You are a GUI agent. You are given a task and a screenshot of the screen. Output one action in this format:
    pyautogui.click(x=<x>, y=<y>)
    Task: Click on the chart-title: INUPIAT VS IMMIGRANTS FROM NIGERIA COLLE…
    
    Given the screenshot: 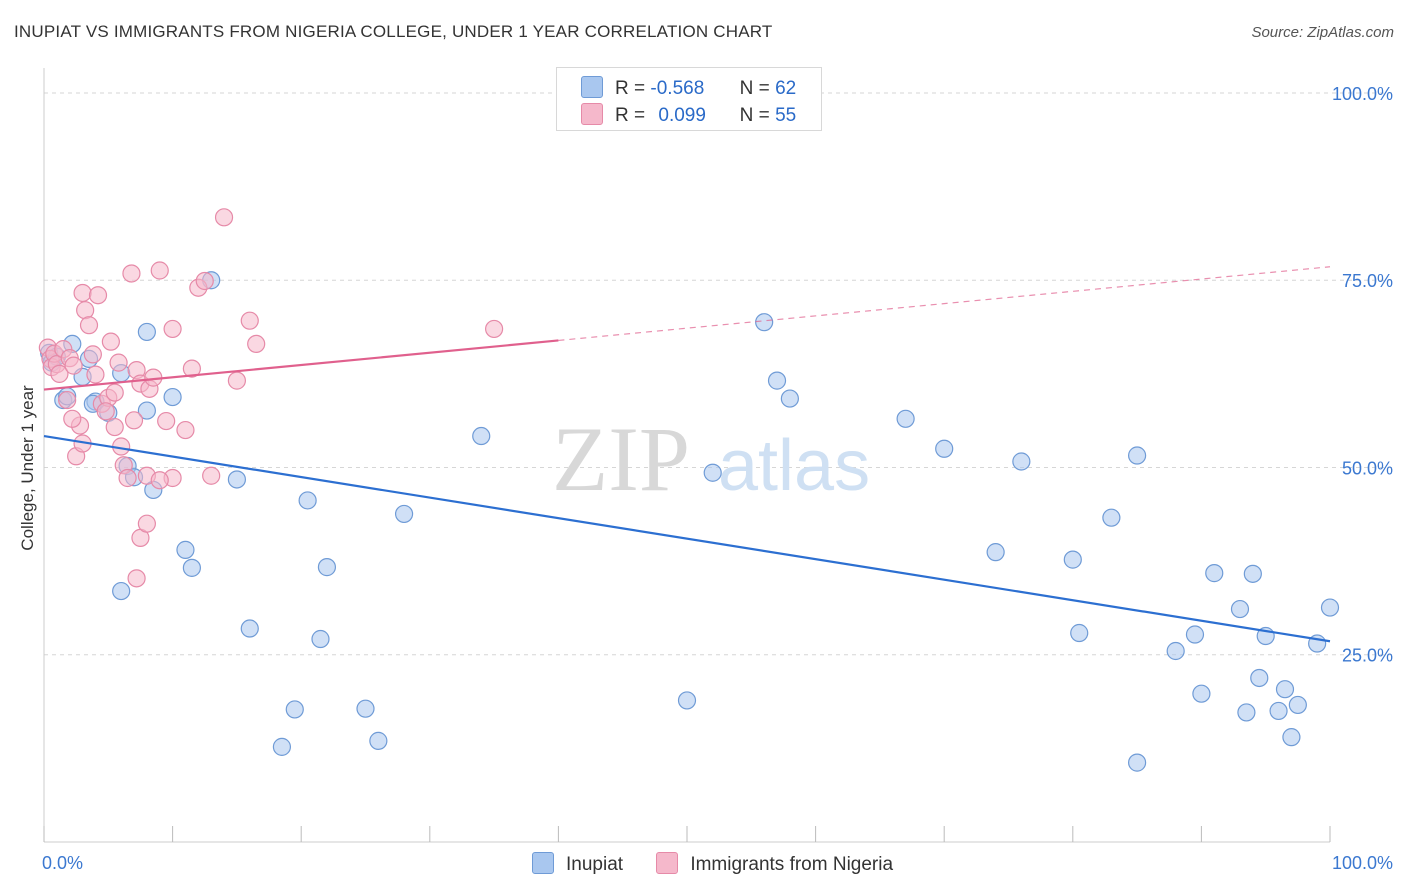 What is the action you would take?
    pyautogui.click(x=393, y=31)
    